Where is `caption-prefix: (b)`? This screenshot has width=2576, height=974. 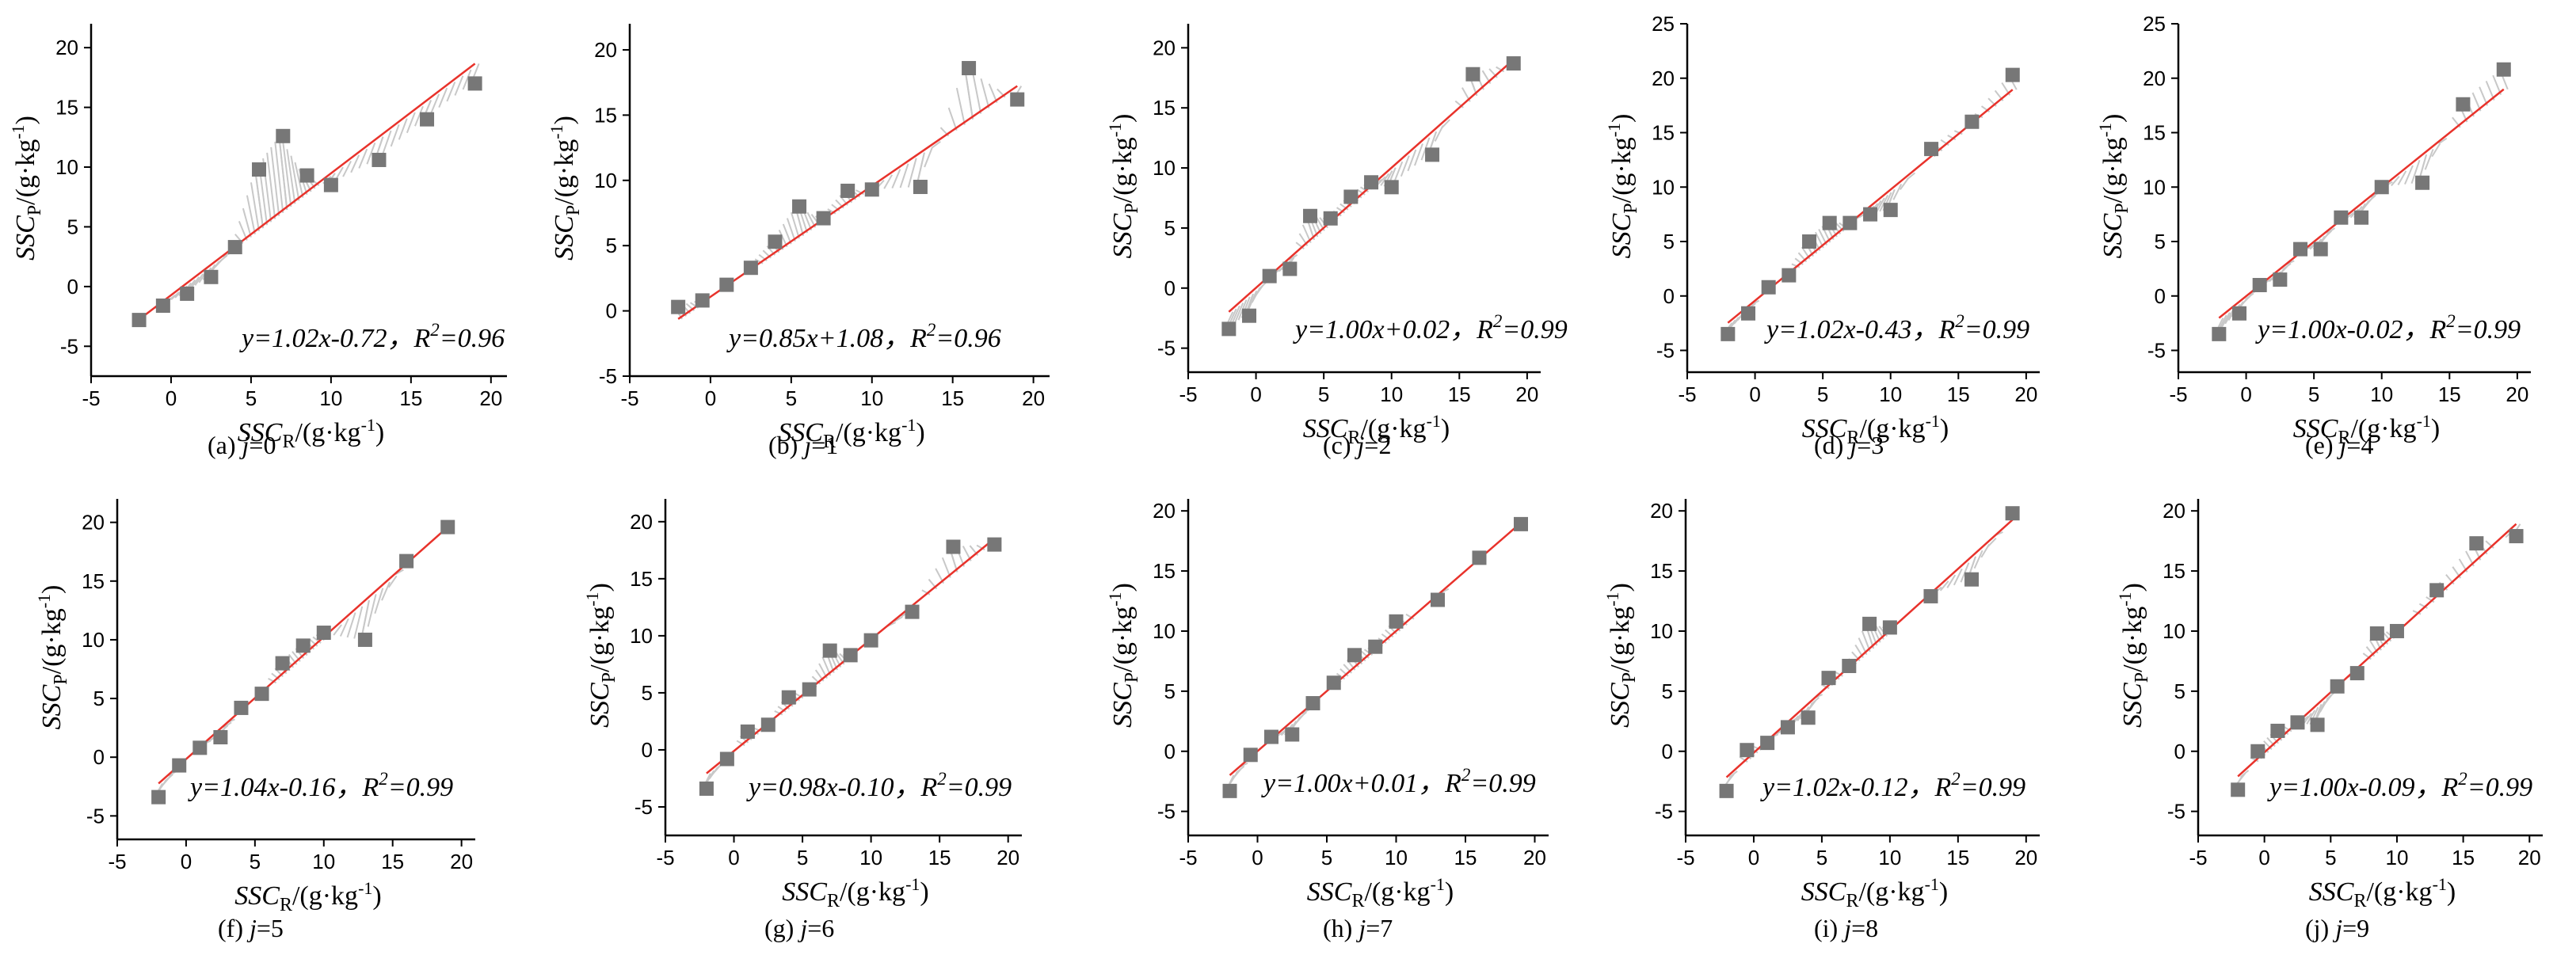 caption-prefix: (b) is located at coordinates (786, 445).